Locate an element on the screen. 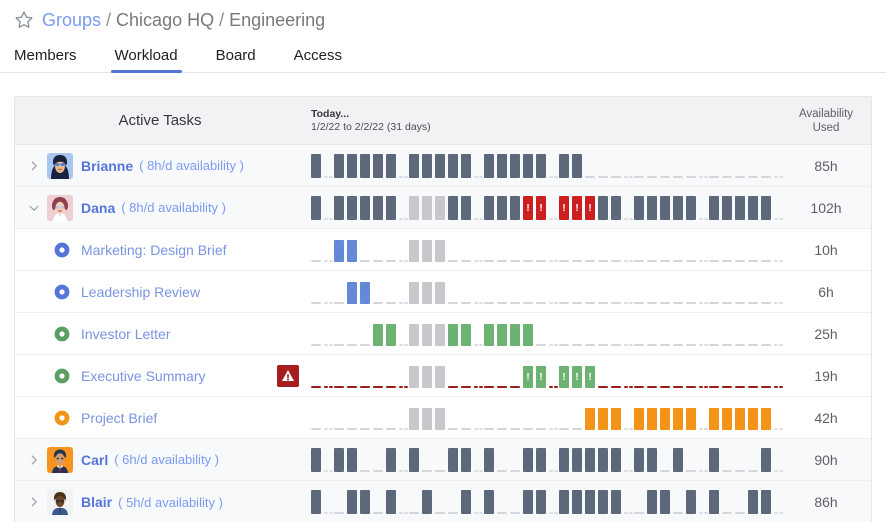  task-name: Project Brief is located at coordinates (119, 417).